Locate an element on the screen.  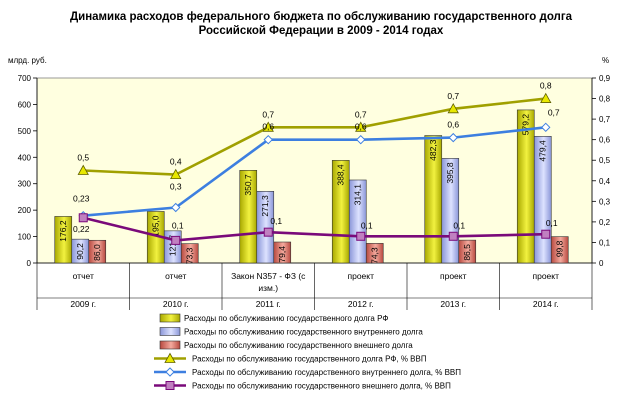
bar-value-label: 73,3 is located at coordinates (190, 255).